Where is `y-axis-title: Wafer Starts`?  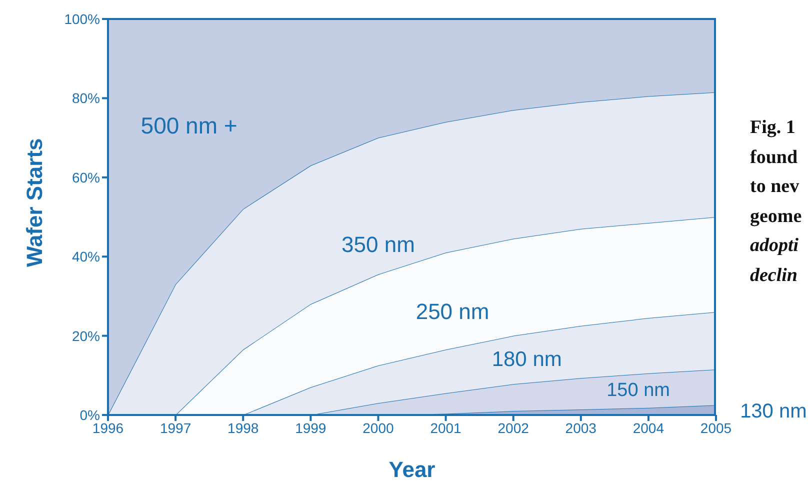
y-axis-title: Wafer Starts is located at coordinates (34, 202).